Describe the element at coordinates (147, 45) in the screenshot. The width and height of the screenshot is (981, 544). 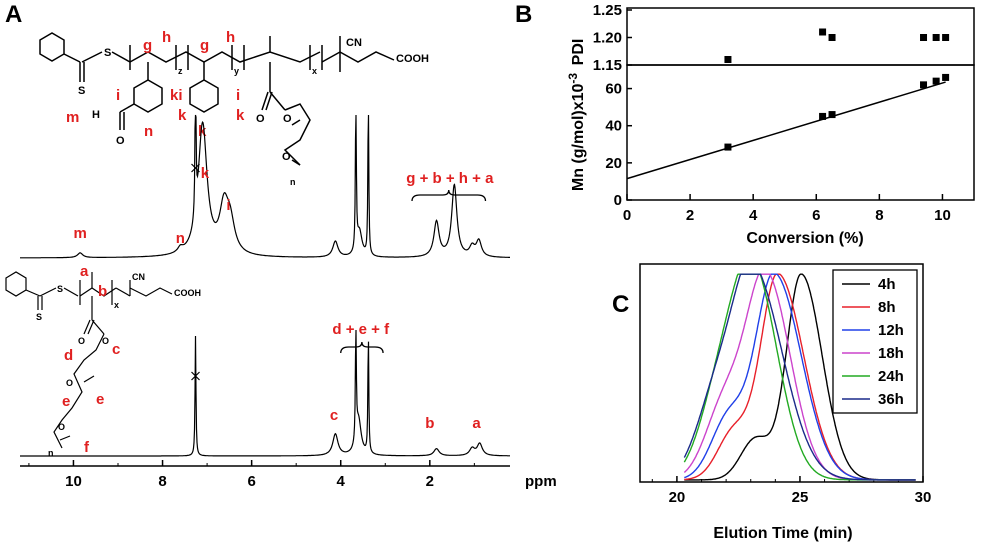
I see `top-struct-letter-g1: g` at that location.